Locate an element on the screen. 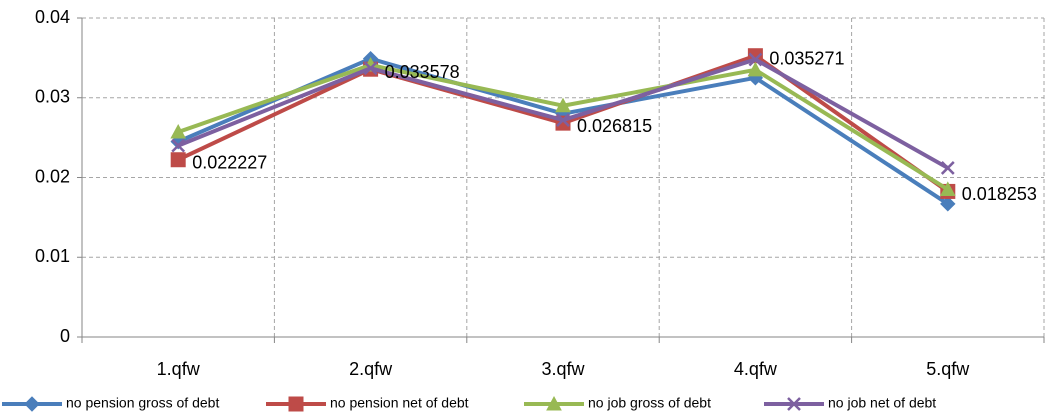  y-tick-label: 0.01 is located at coordinates (52, 256).